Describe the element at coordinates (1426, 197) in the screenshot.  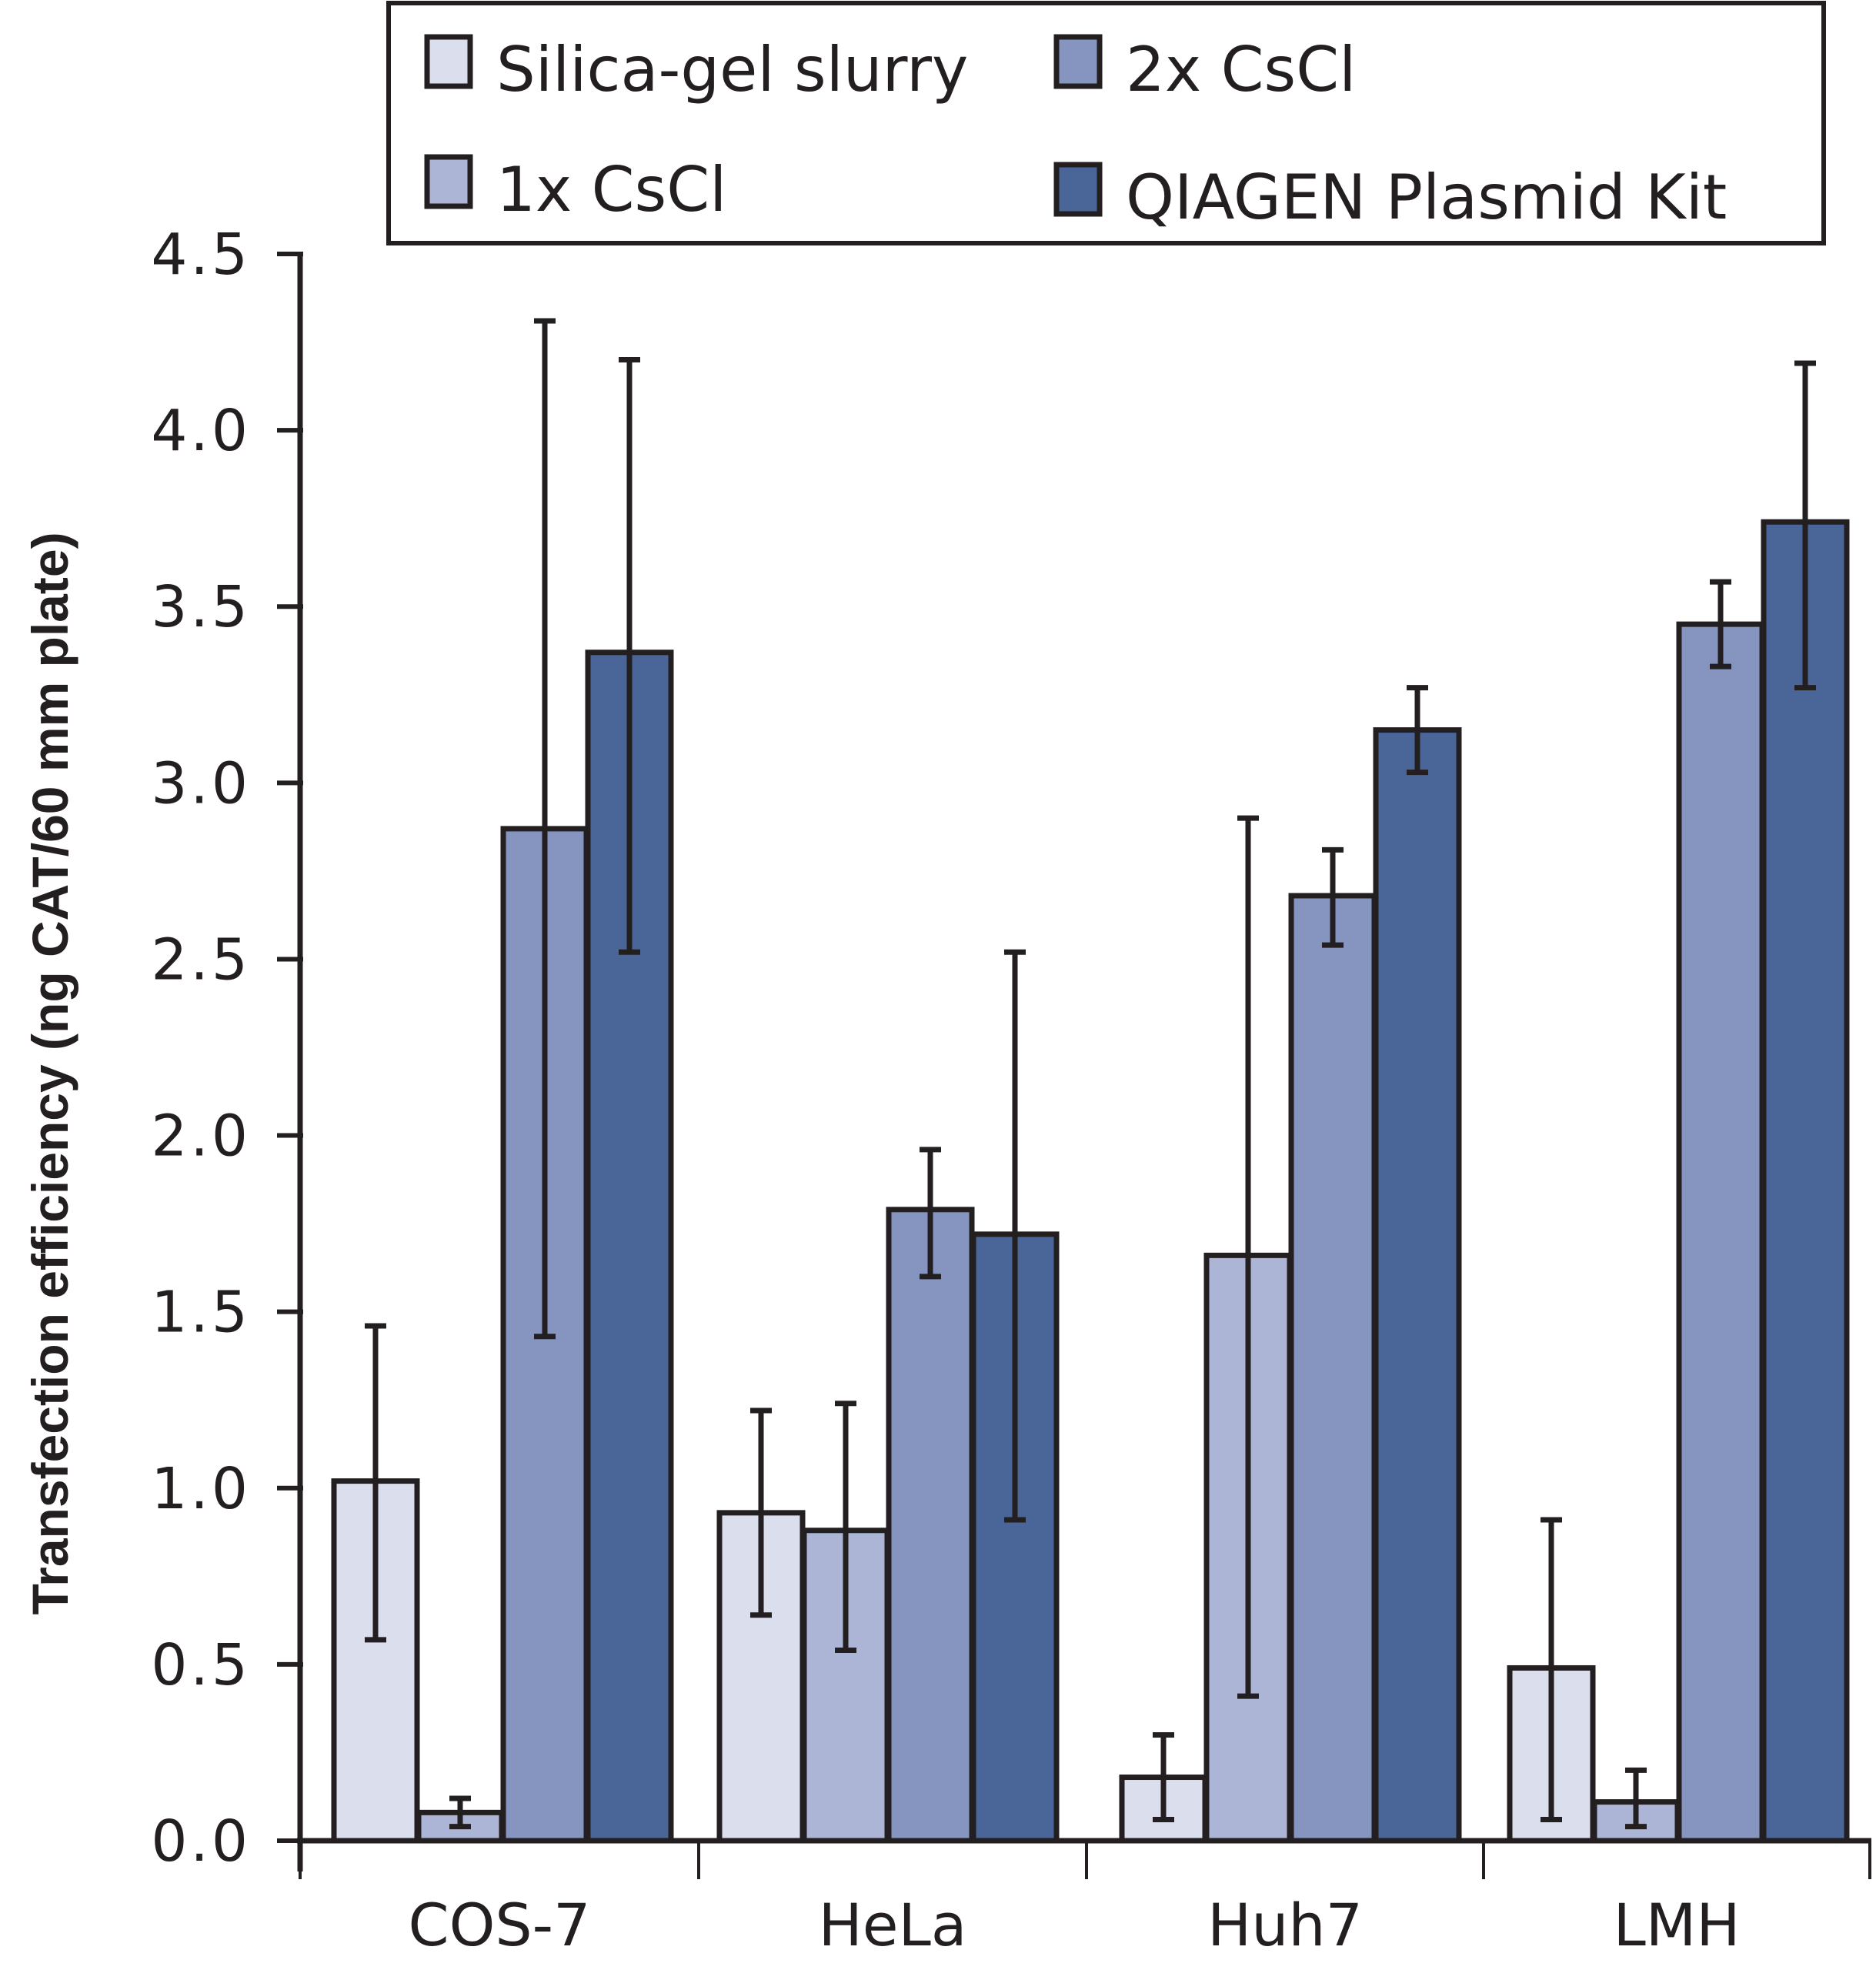
I see `legend-label: QIAGEN Plasmid Kit` at that location.